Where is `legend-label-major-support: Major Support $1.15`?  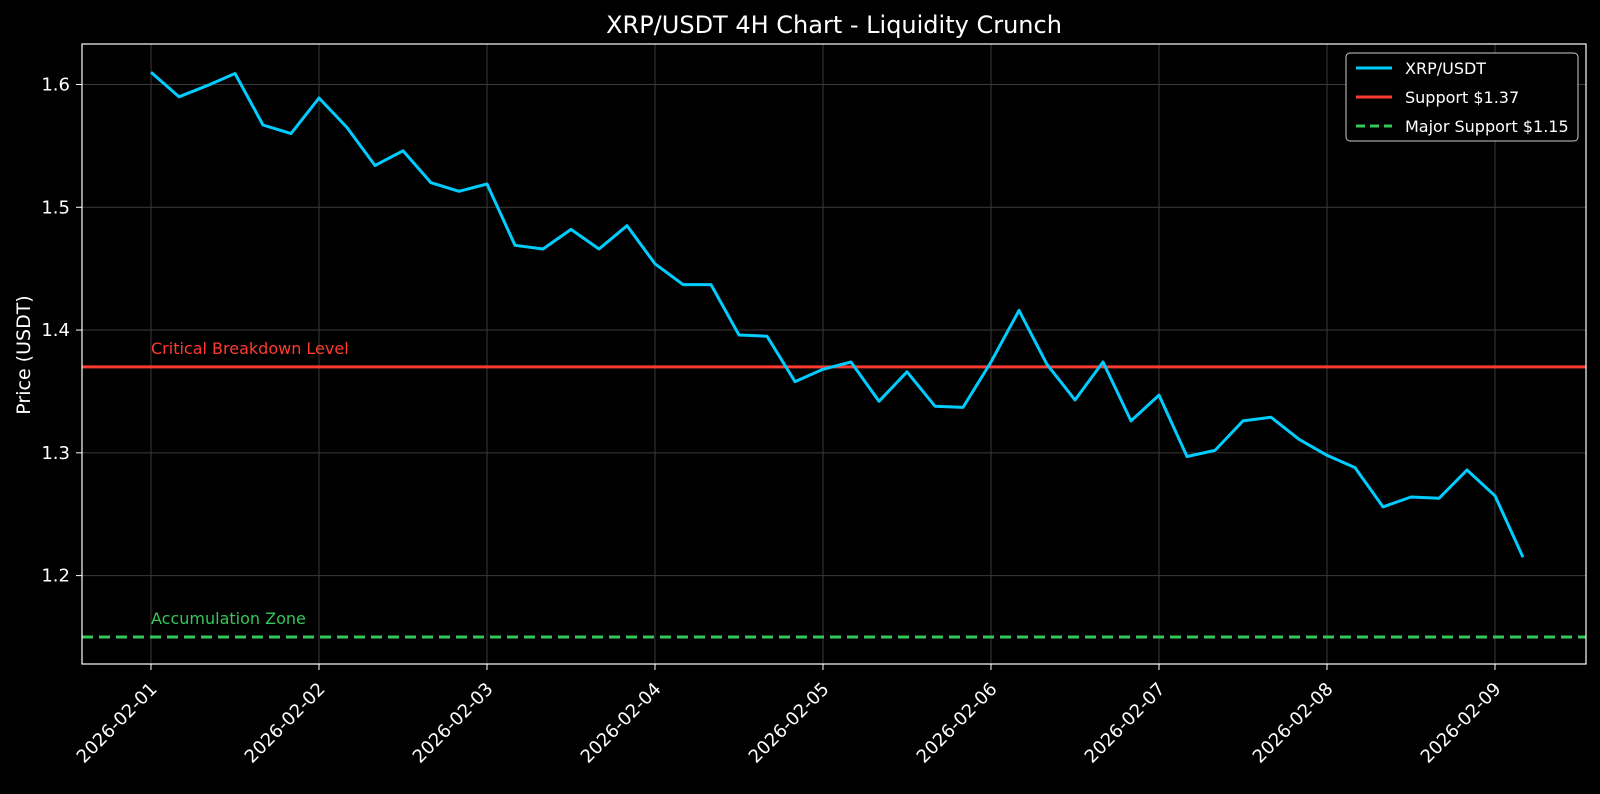
legend-label-major-support: Major Support $1.15 is located at coordinates (1487, 126).